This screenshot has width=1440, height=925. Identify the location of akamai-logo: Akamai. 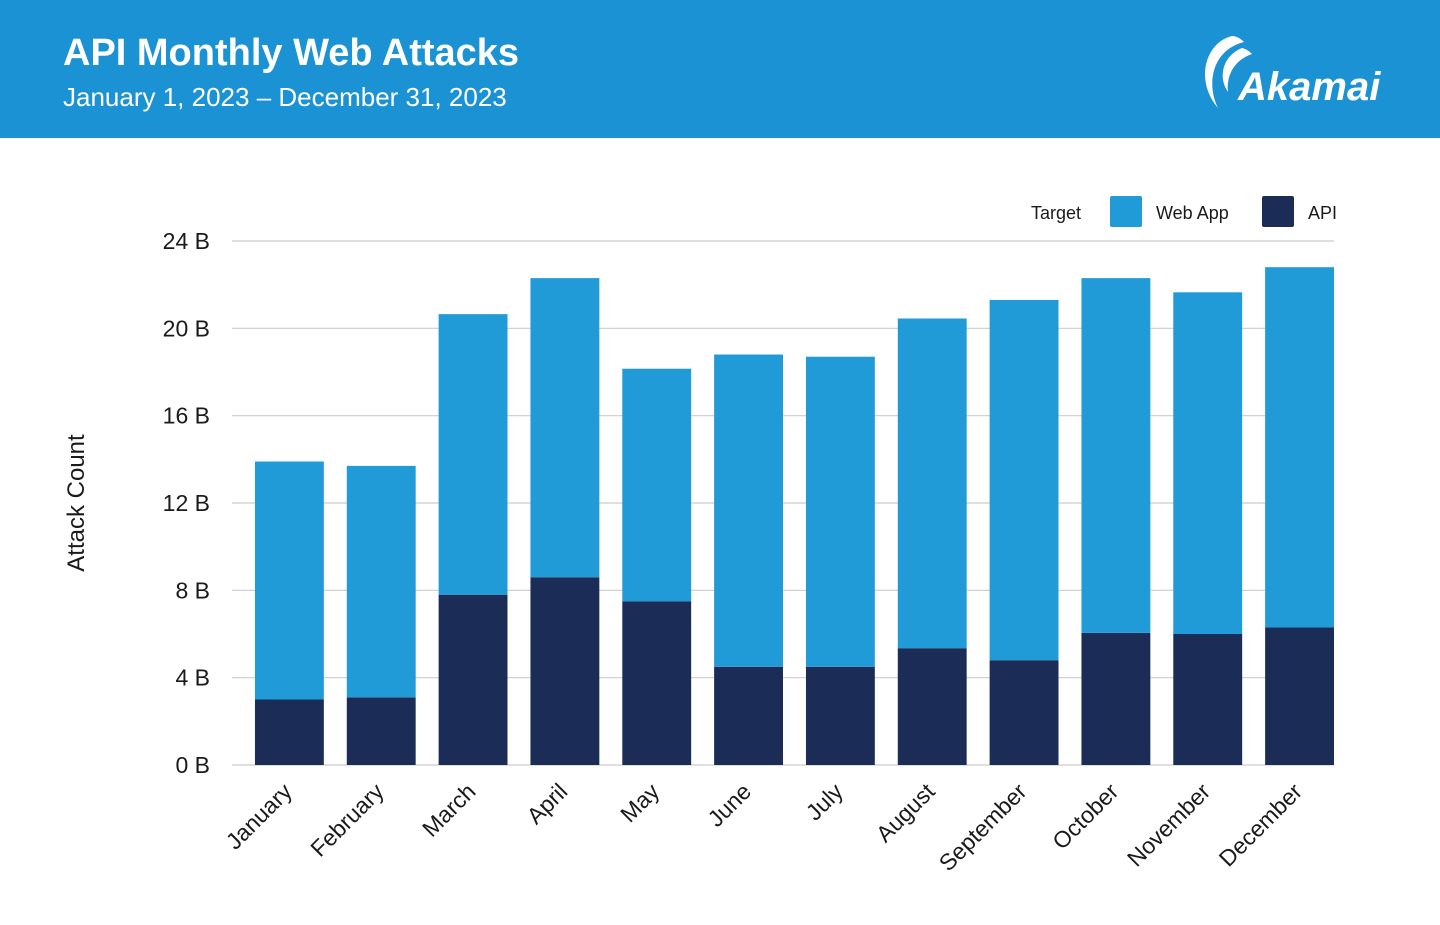
(1293, 72).